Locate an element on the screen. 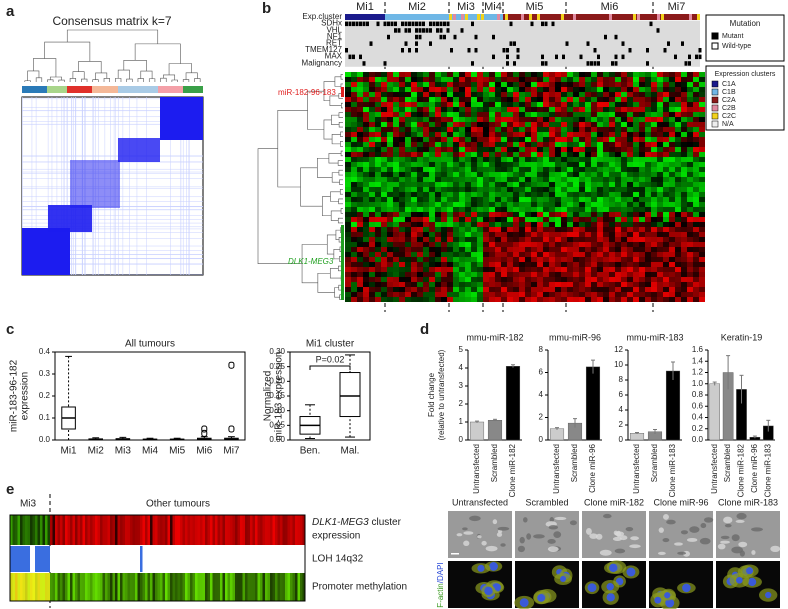  y-tick-label: 8 is located at coordinates (541, 349).